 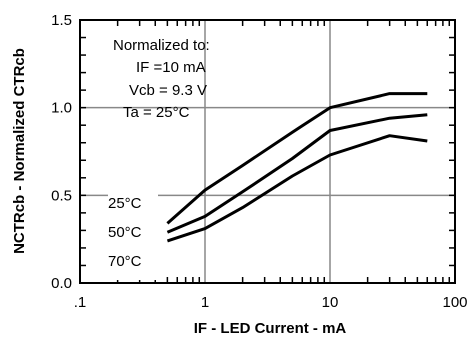 I want to click on x-axis-label: IF - LED Current - mA, so click(x=270, y=328).